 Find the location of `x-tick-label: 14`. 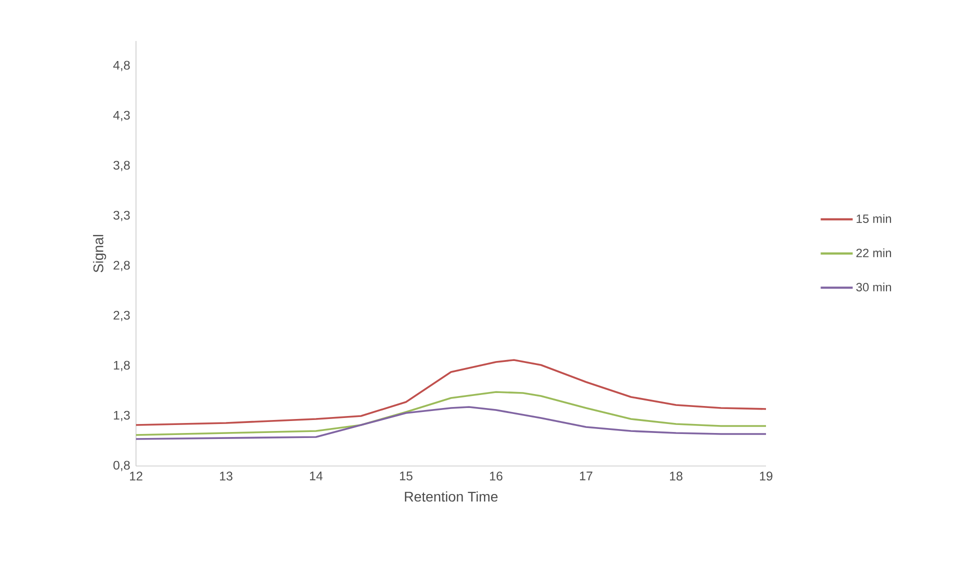

x-tick-label: 14 is located at coordinates (316, 476).